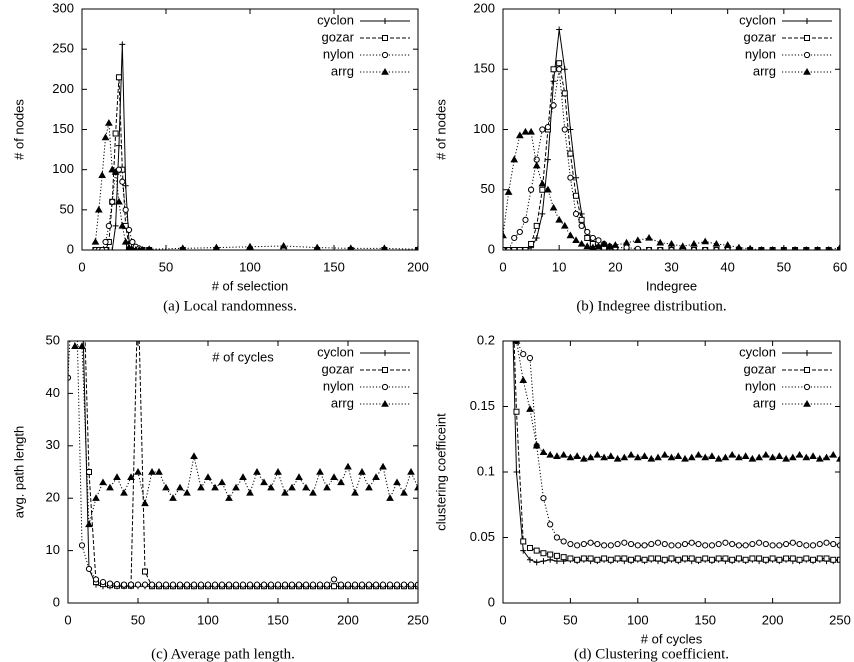  I want to click on x-tick-label: 0, so click(67, 619).